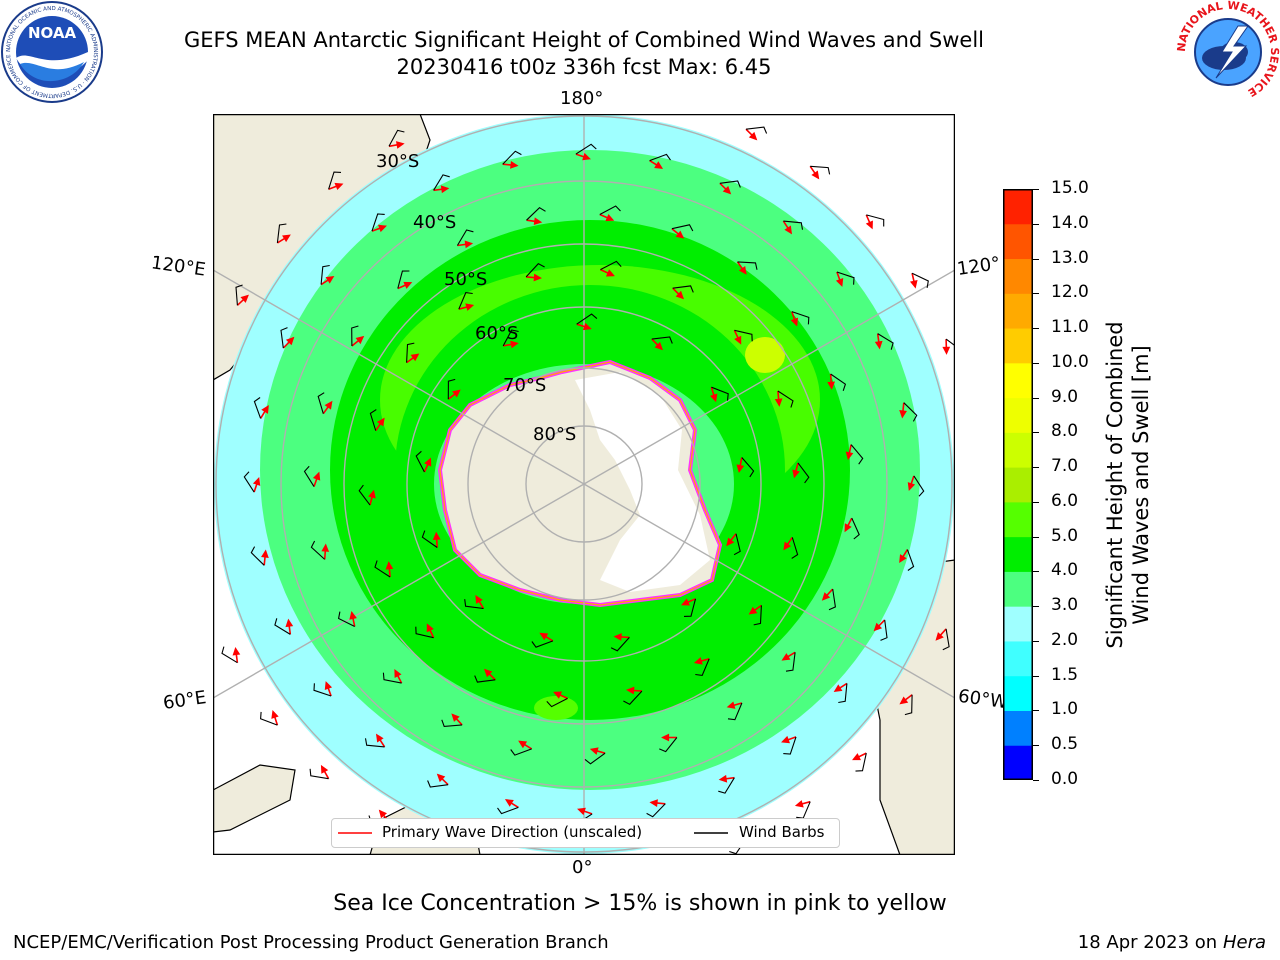  Describe the element at coordinates (1172, 942) in the screenshot. I see `footer-date: 18 Apr 2023 on Hera` at that location.